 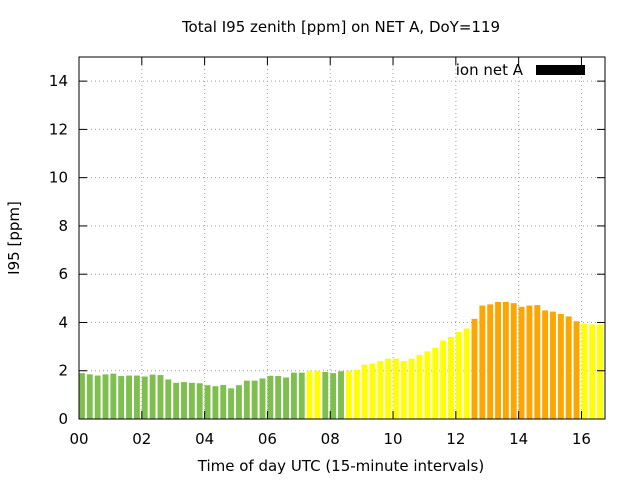 What do you see at coordinates (267, 439) in the screenshot?
I see `x-tick-label: 06` at bounding box center [267, 439].